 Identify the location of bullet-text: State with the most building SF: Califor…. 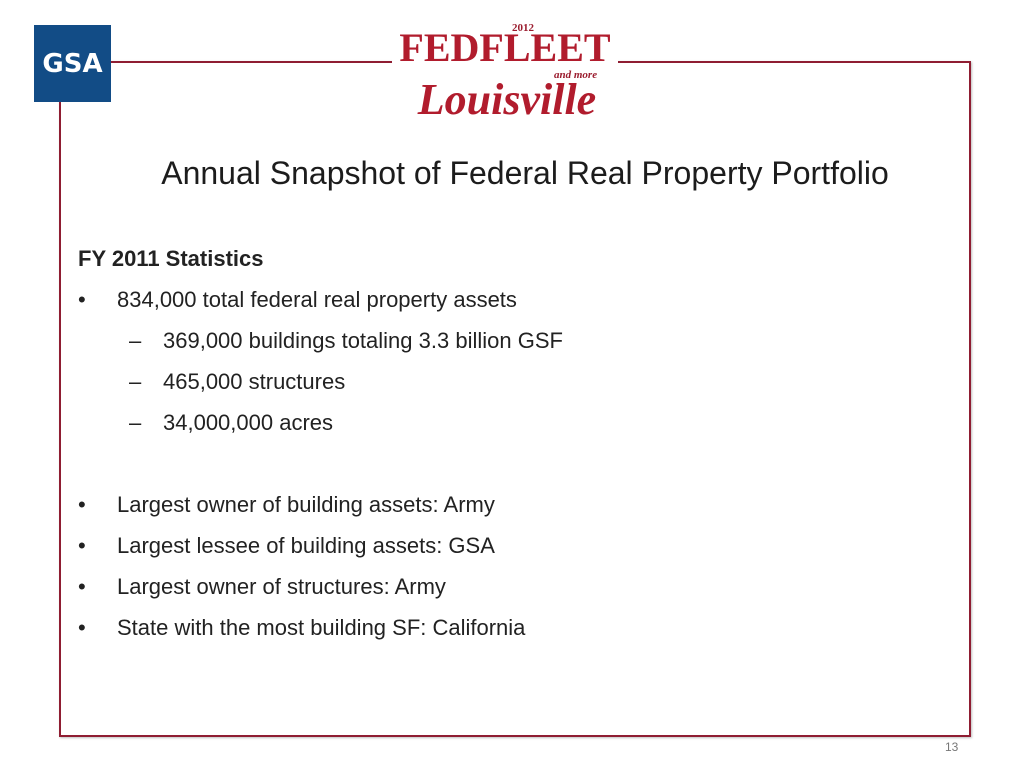
(321, 627).